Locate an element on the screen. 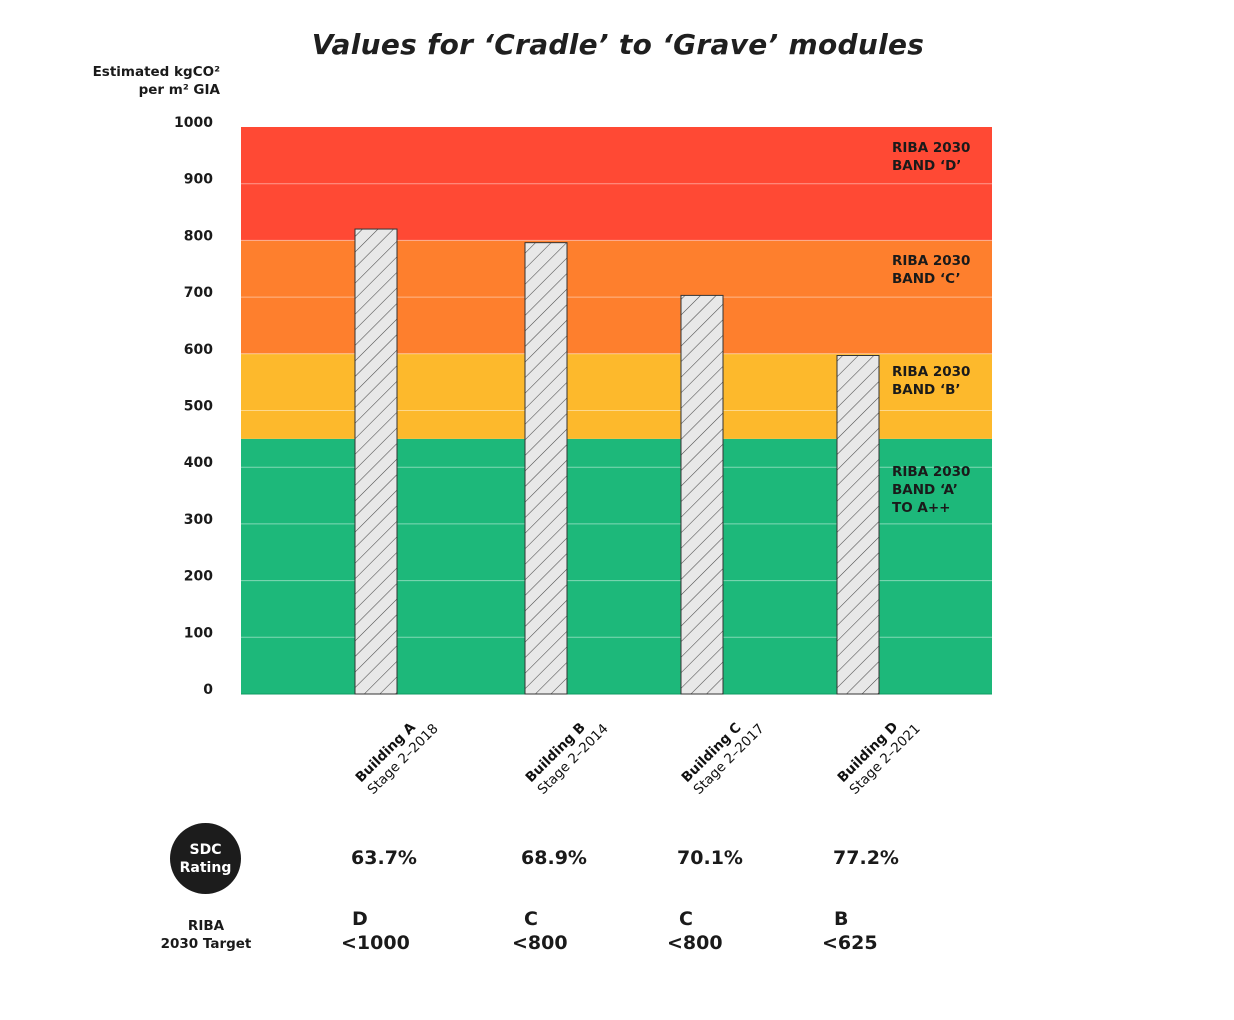 This screenshot has height=1020, width=1234. sdc-value-building-a: 63.7% is located at coordinates (384, 858).